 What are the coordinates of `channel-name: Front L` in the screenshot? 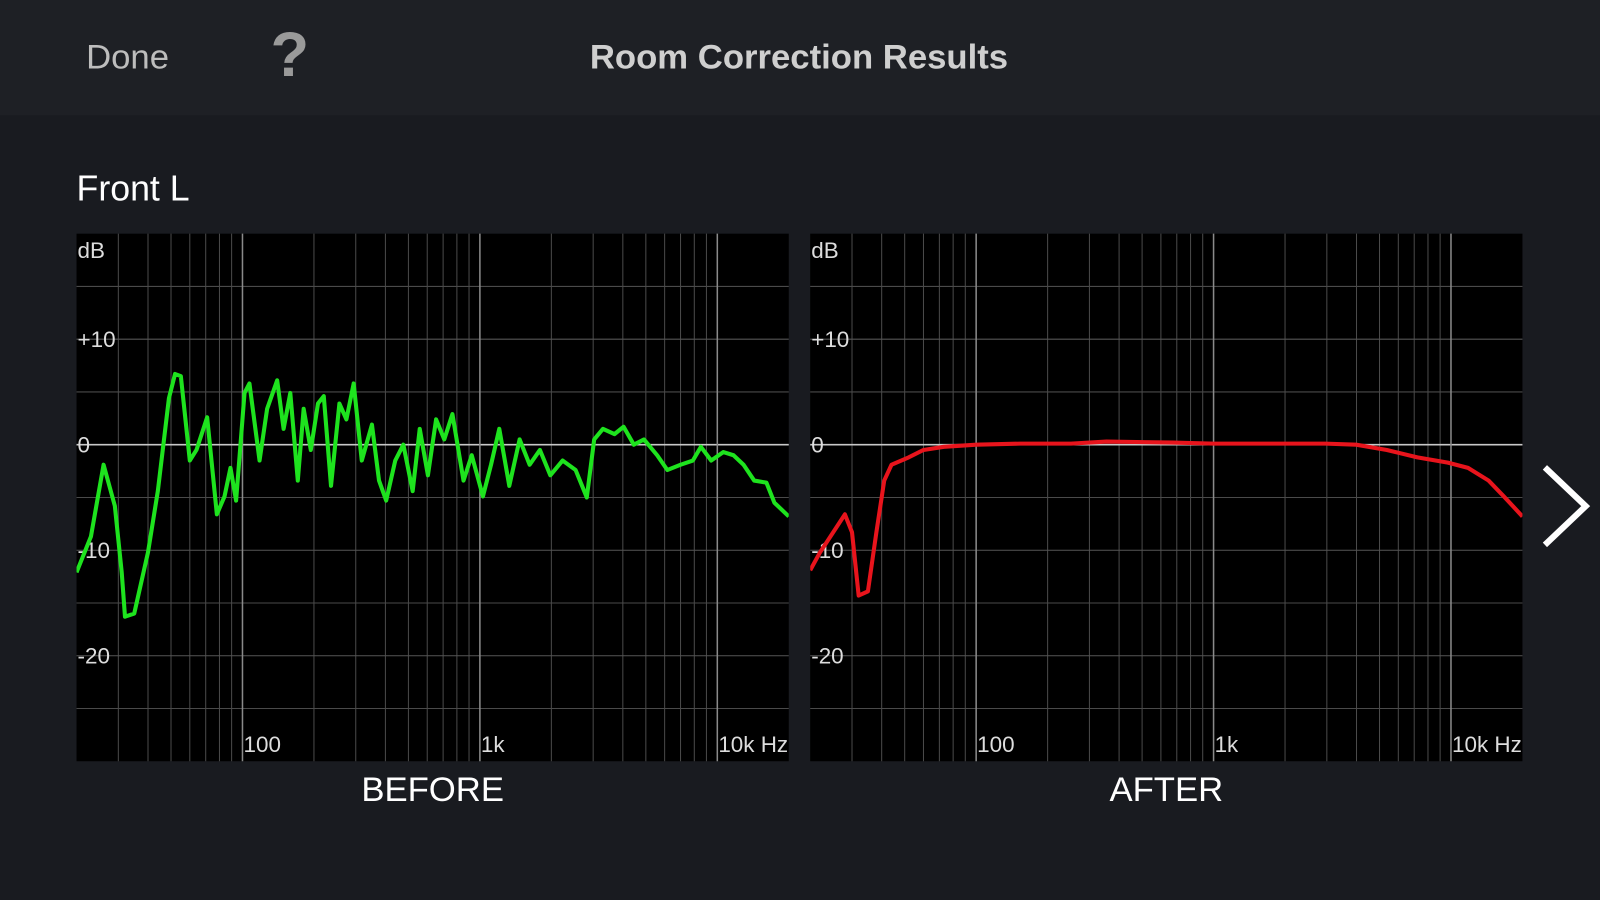 It's located at (133, 188).